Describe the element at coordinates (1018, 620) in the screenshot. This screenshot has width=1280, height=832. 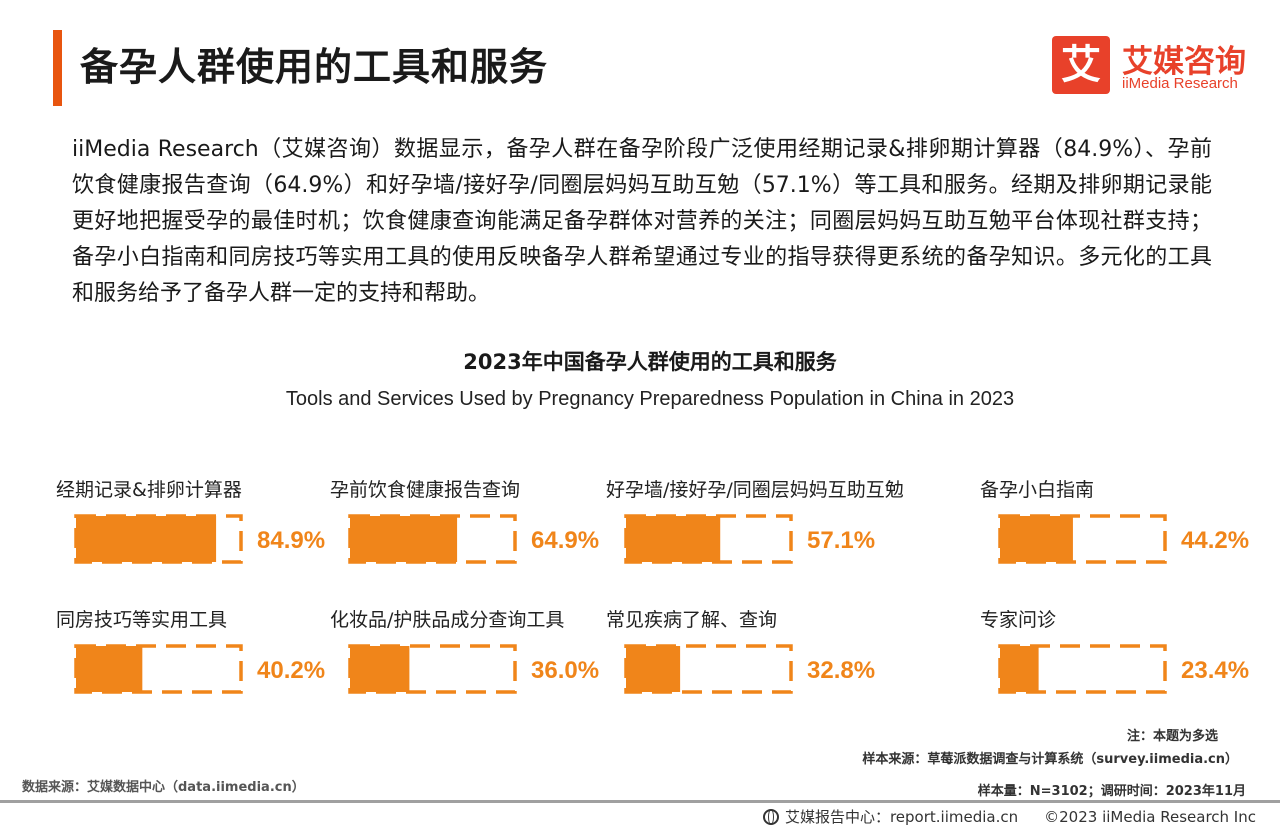
I see `category-label: 专家问诊` at that location.